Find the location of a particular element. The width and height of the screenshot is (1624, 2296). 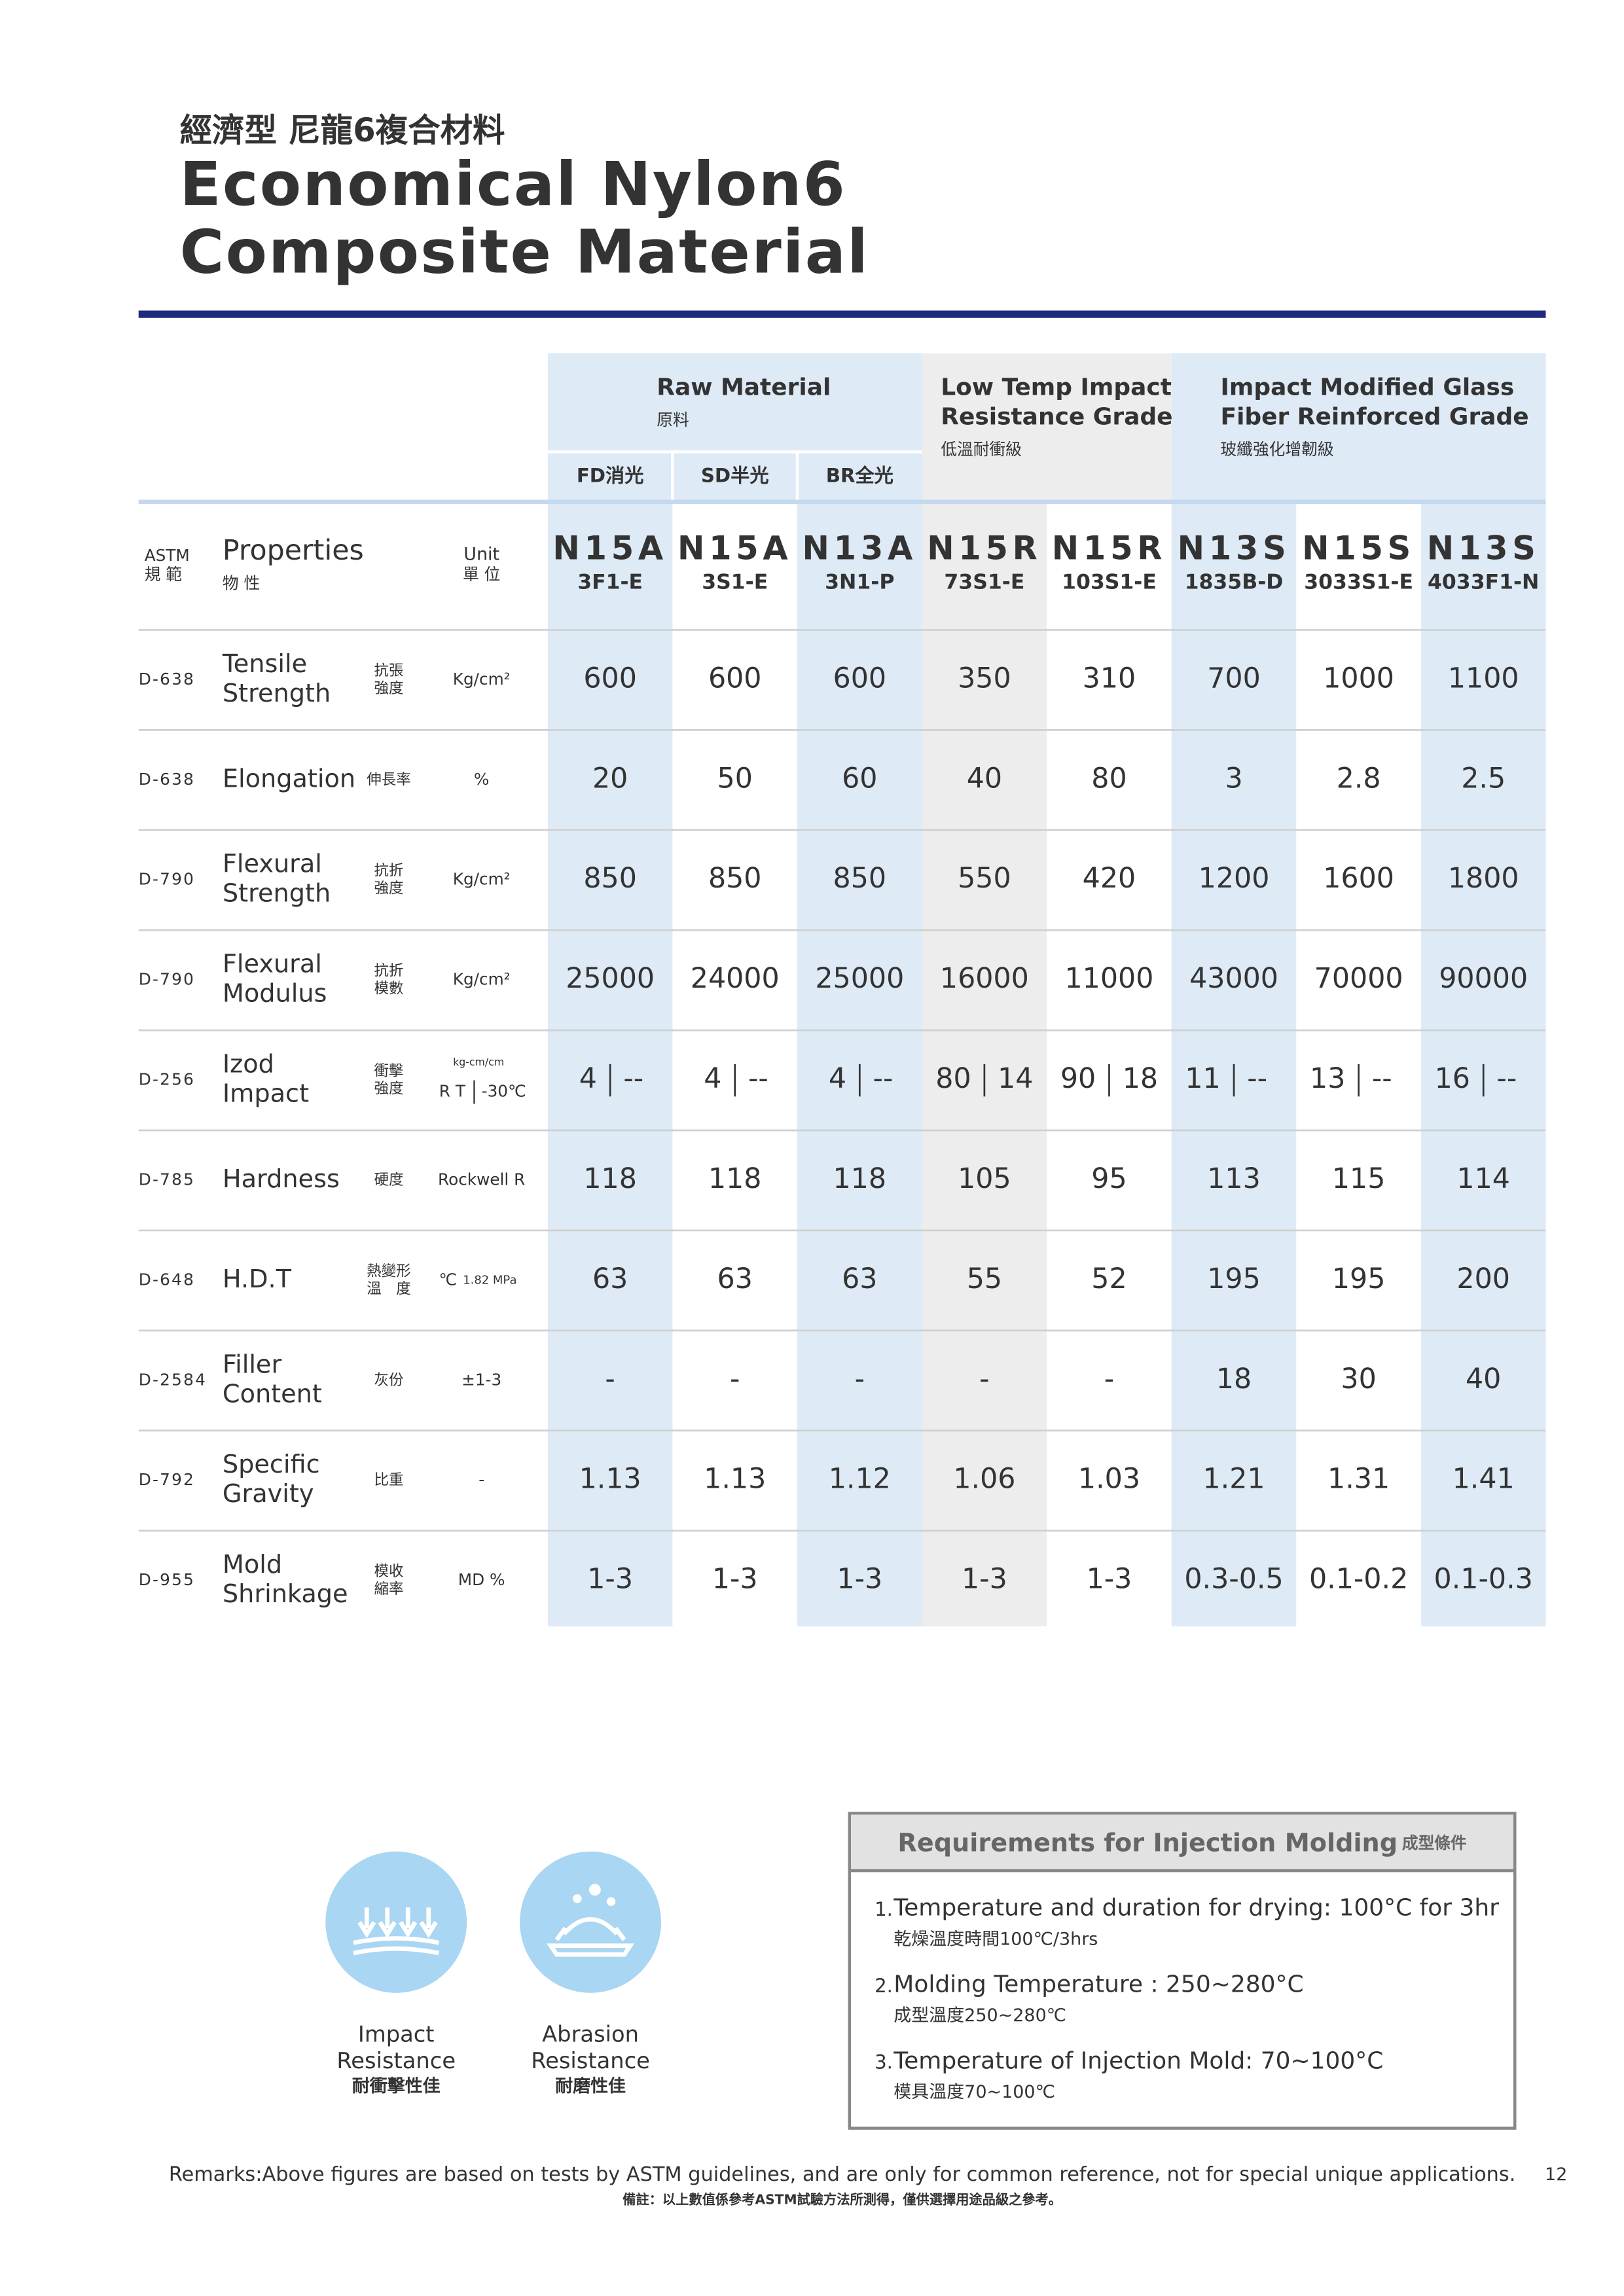

item-number: 2. is located at coordinates (884, 1986).